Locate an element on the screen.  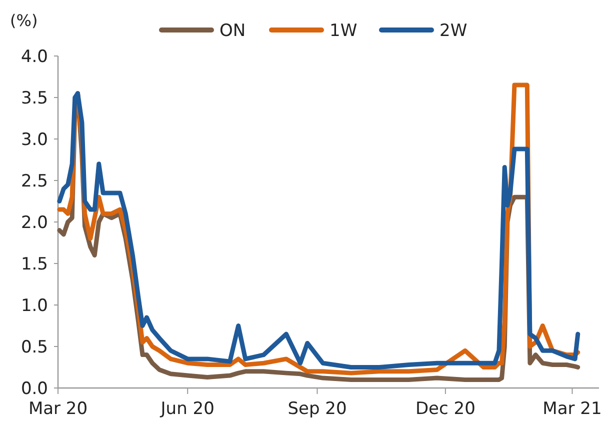
y-axis-title: (%) is located at coordinates (24, 20).